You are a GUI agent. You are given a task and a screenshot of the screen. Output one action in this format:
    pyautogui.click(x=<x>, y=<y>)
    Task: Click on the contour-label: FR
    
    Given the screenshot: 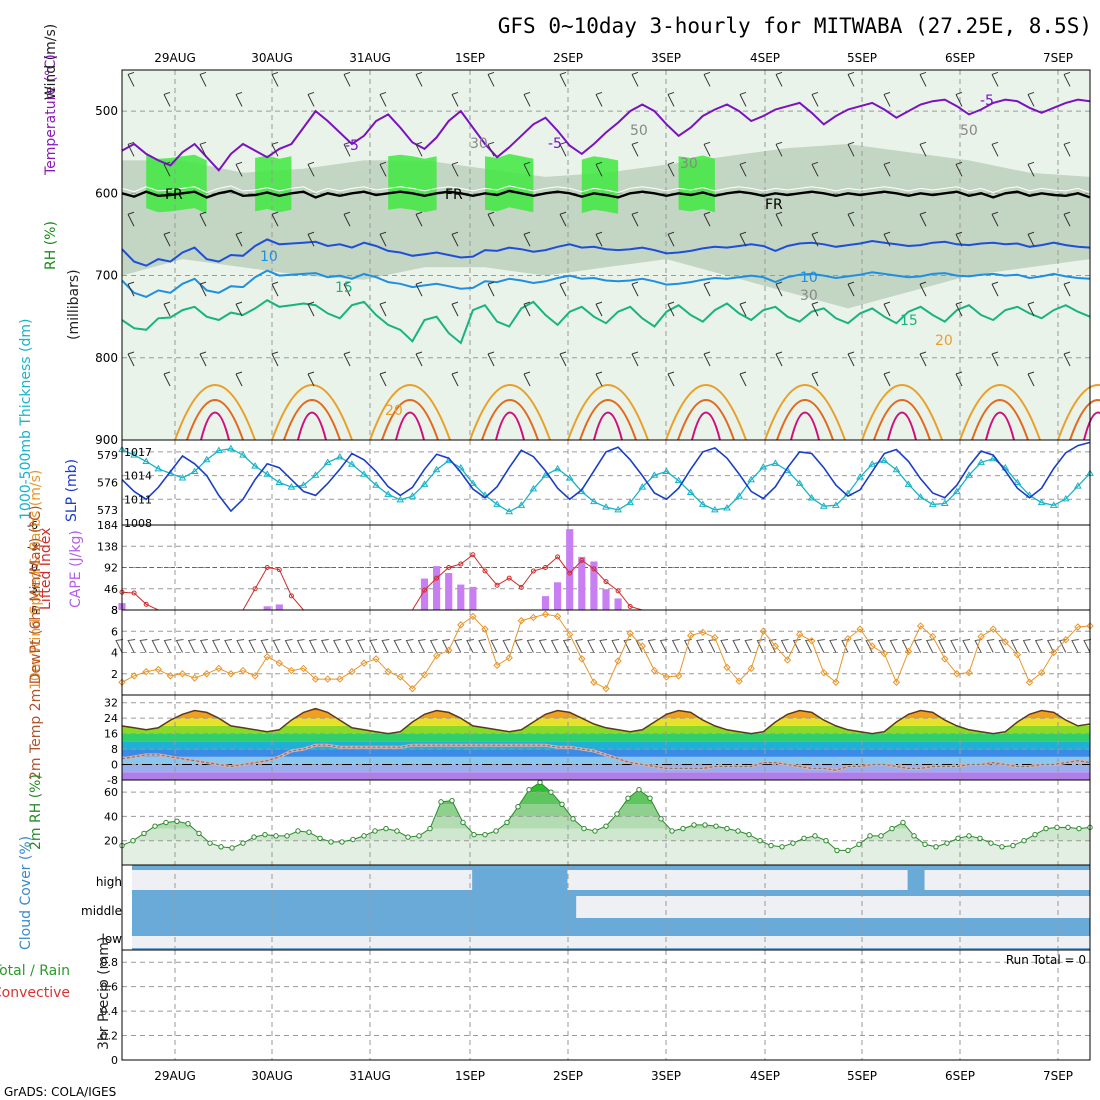 What is the action you would take?
    pyautogui.click(x=174, y=195)
    